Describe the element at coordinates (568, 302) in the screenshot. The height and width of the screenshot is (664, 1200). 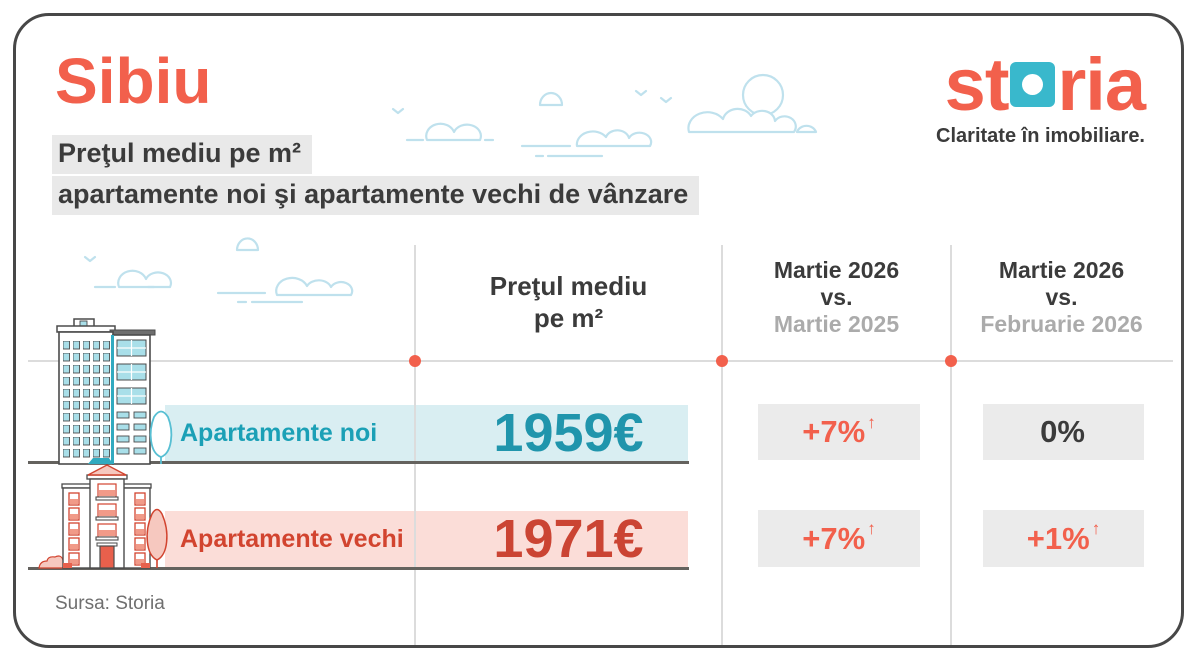
I see `column-header-price: Preţul mediu pe m²` at that location.